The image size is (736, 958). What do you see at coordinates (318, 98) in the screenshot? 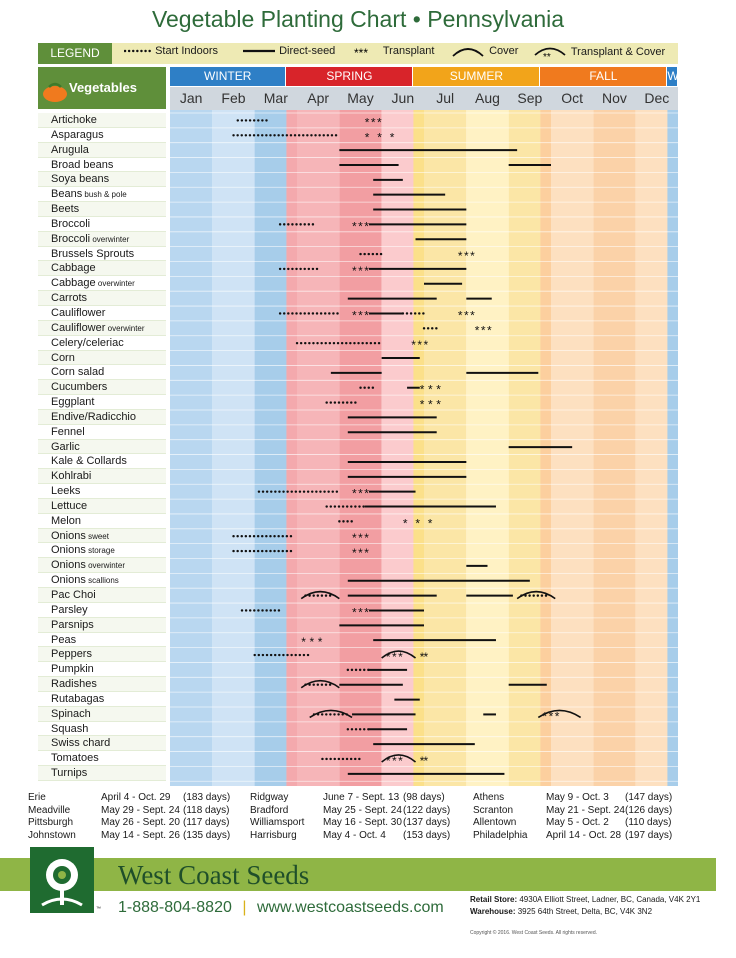
I see `month-apr: Apr` at bounding box center [318, 98].